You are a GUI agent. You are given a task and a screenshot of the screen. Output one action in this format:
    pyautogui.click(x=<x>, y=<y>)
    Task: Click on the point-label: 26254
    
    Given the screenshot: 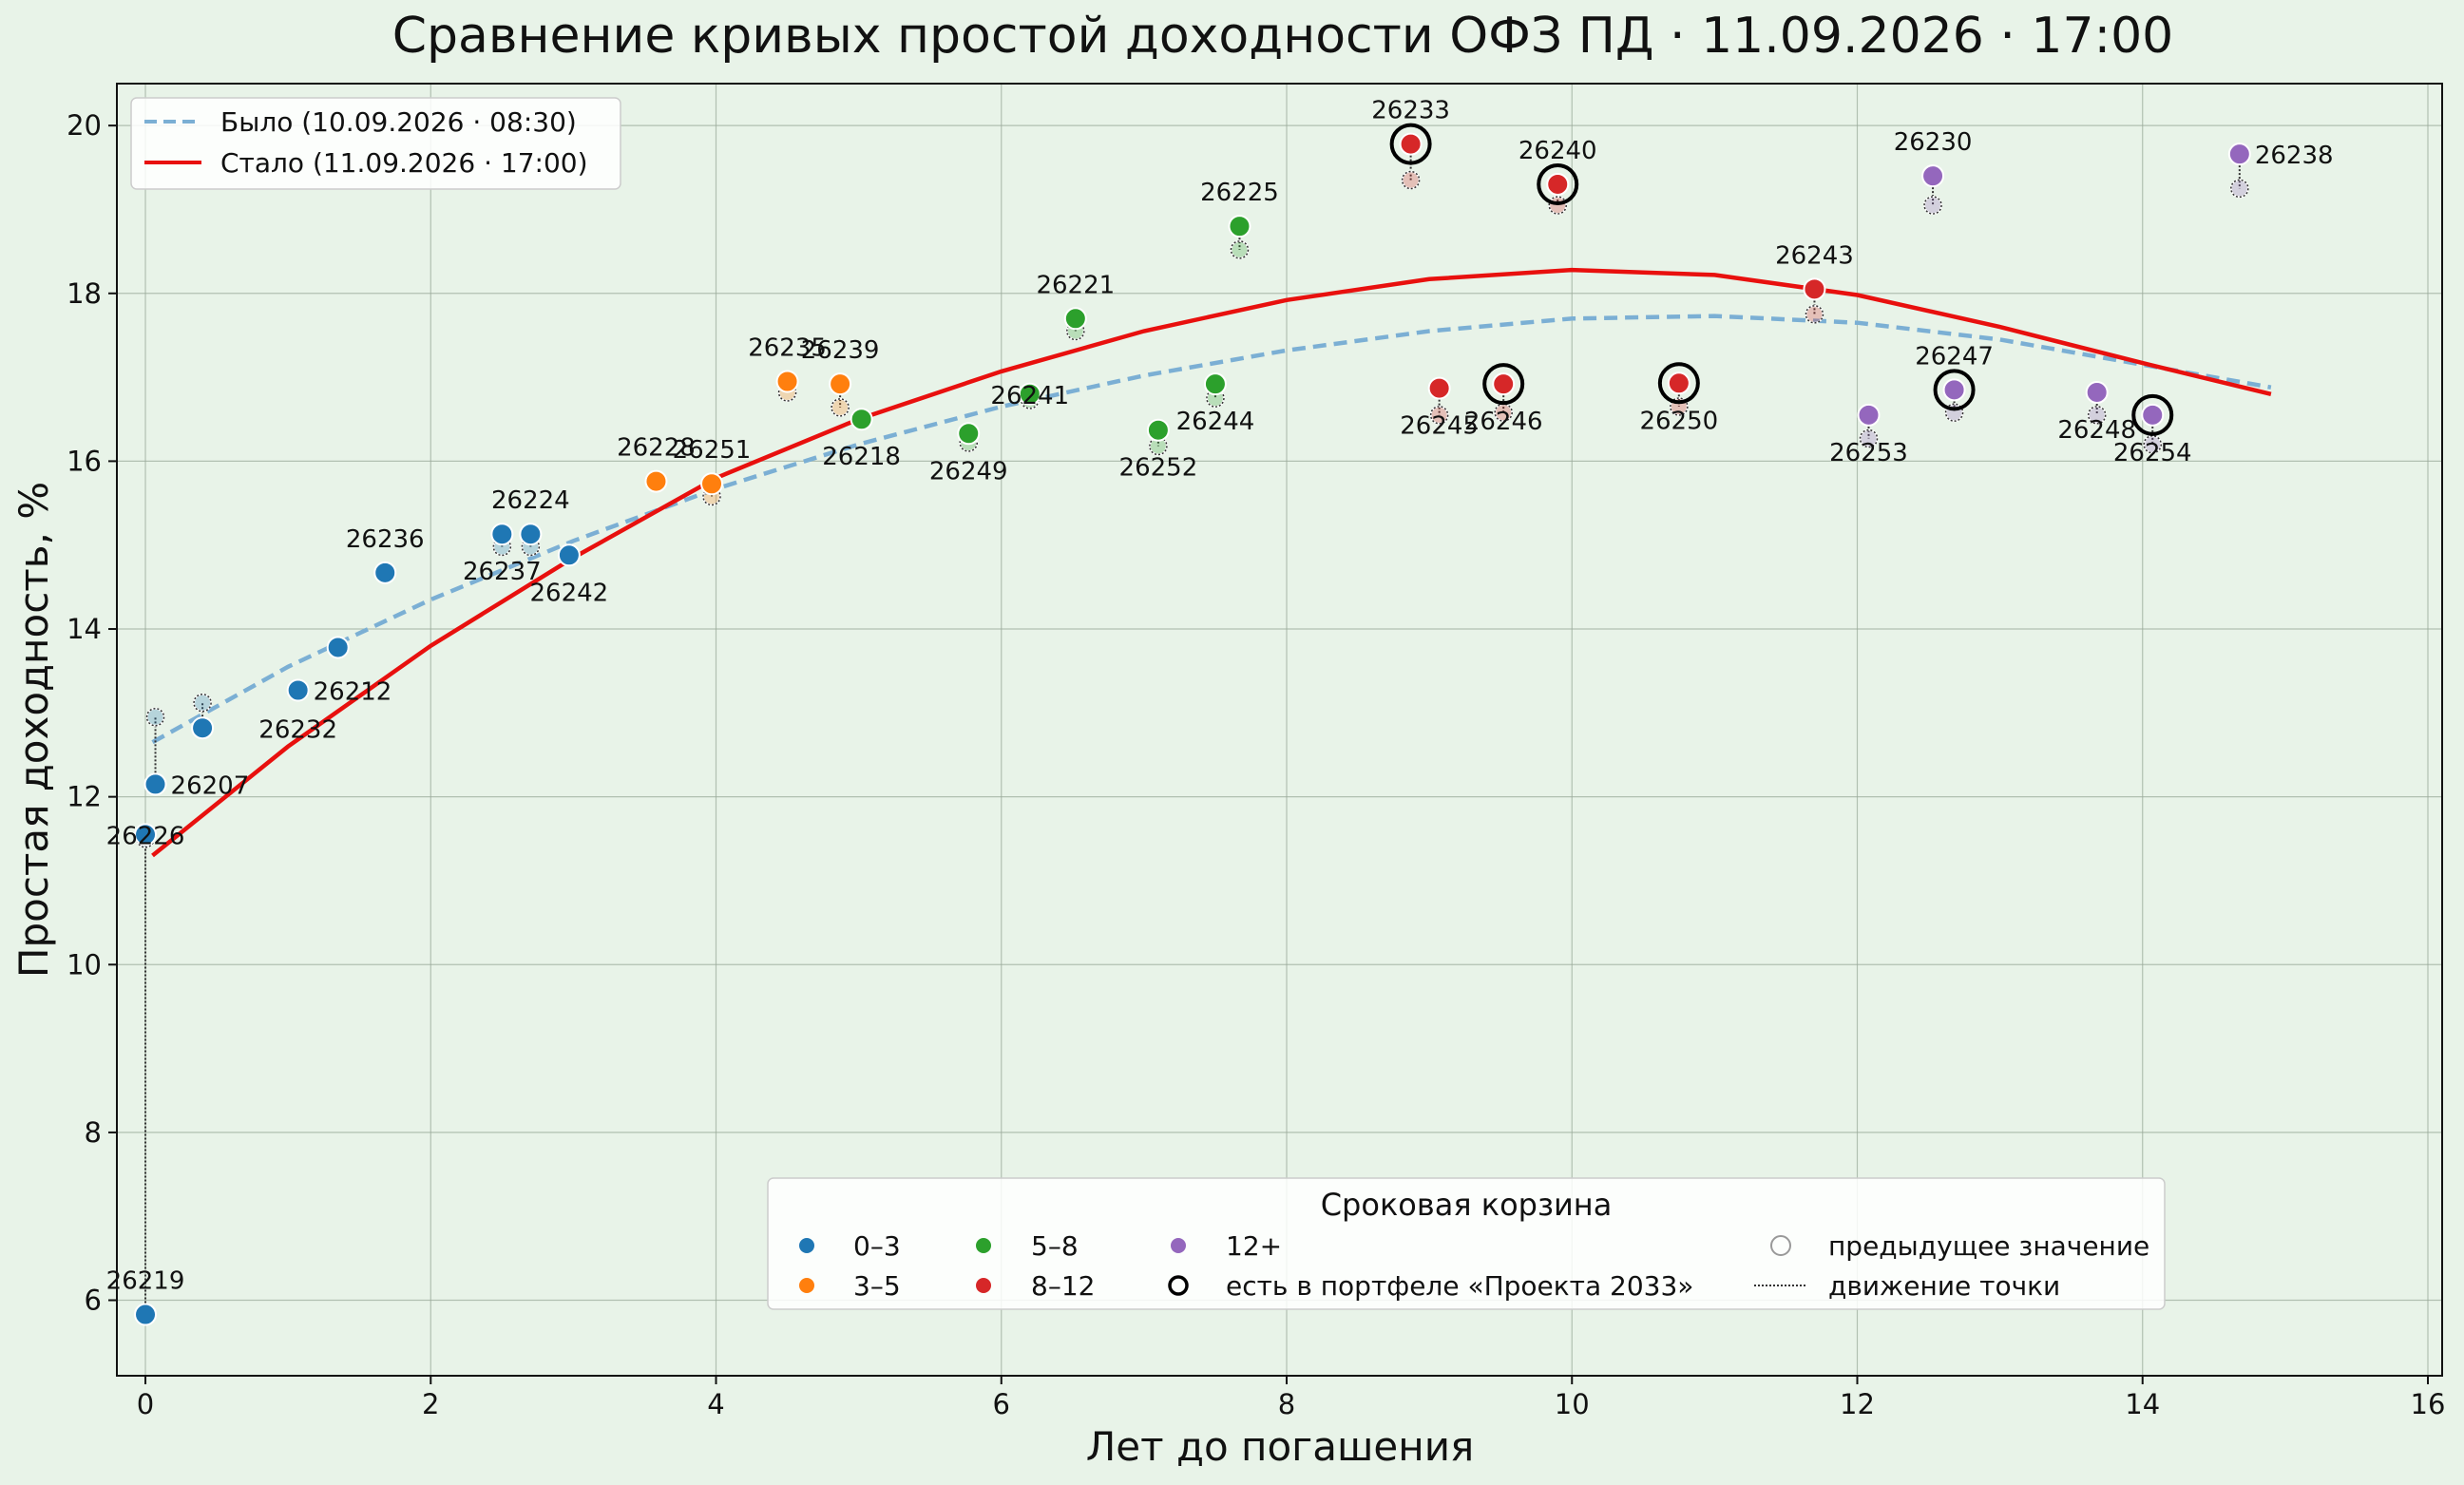 What is the action you would take?
    pyautogui.click(x=2152, y=453)
    